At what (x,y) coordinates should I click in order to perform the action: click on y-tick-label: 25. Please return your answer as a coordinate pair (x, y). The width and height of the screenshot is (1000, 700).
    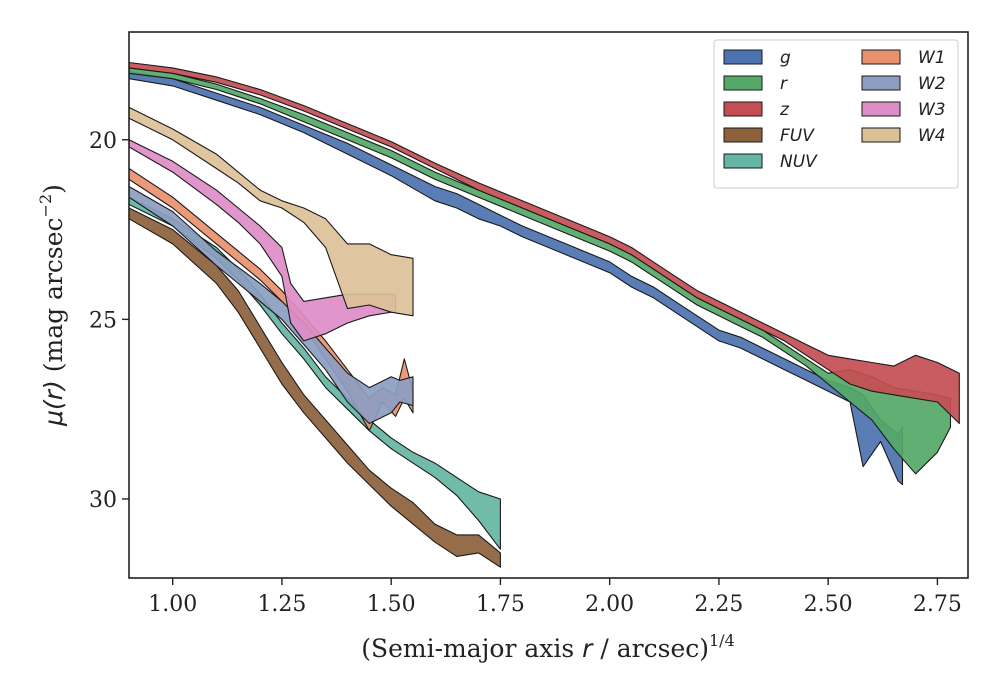
    Looking at the image, I should click on (103, 320).